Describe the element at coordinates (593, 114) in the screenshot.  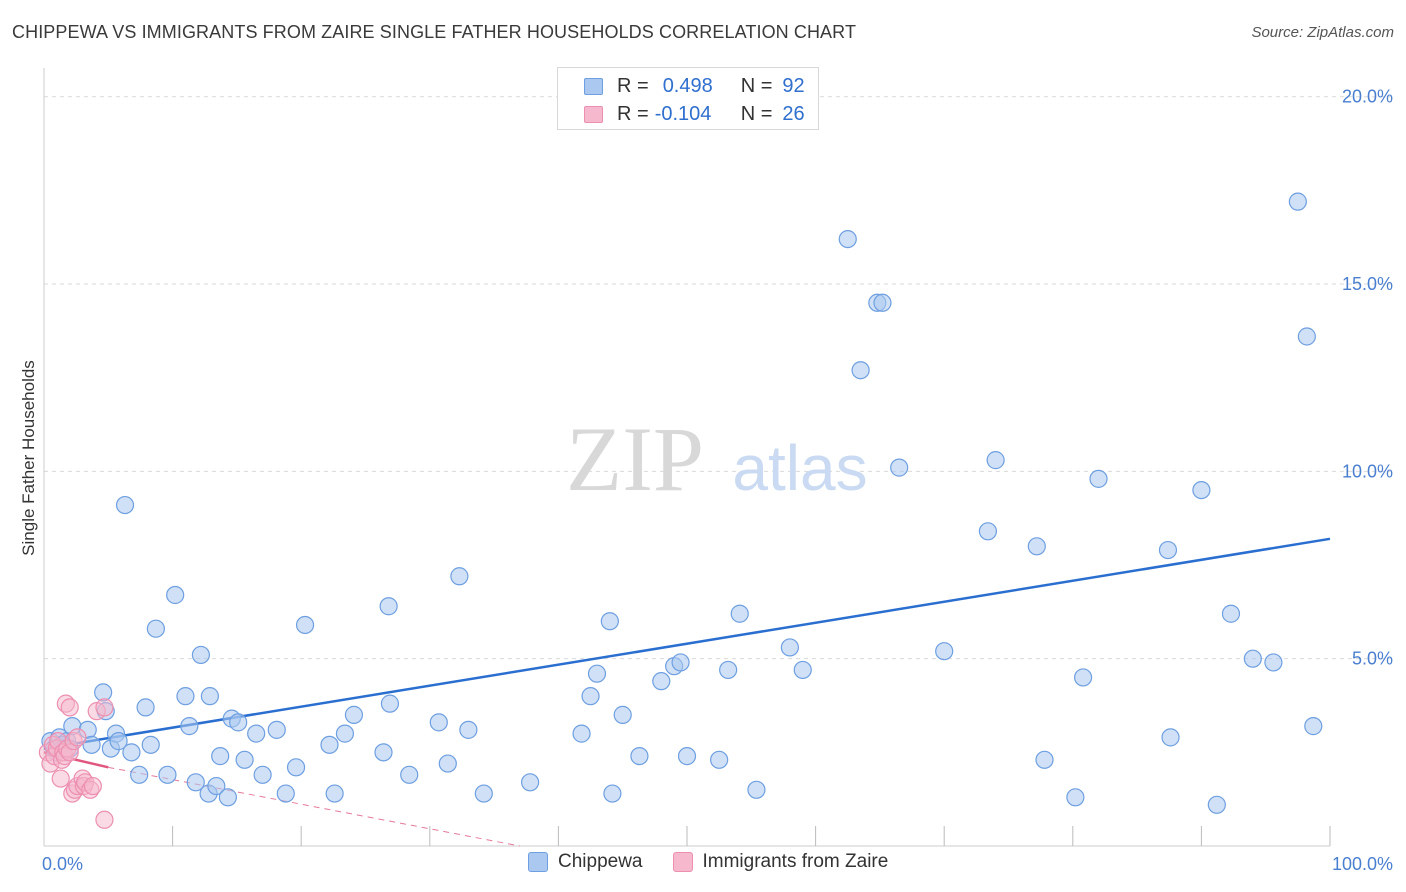
I see `legend-swatch-pink` at that location.